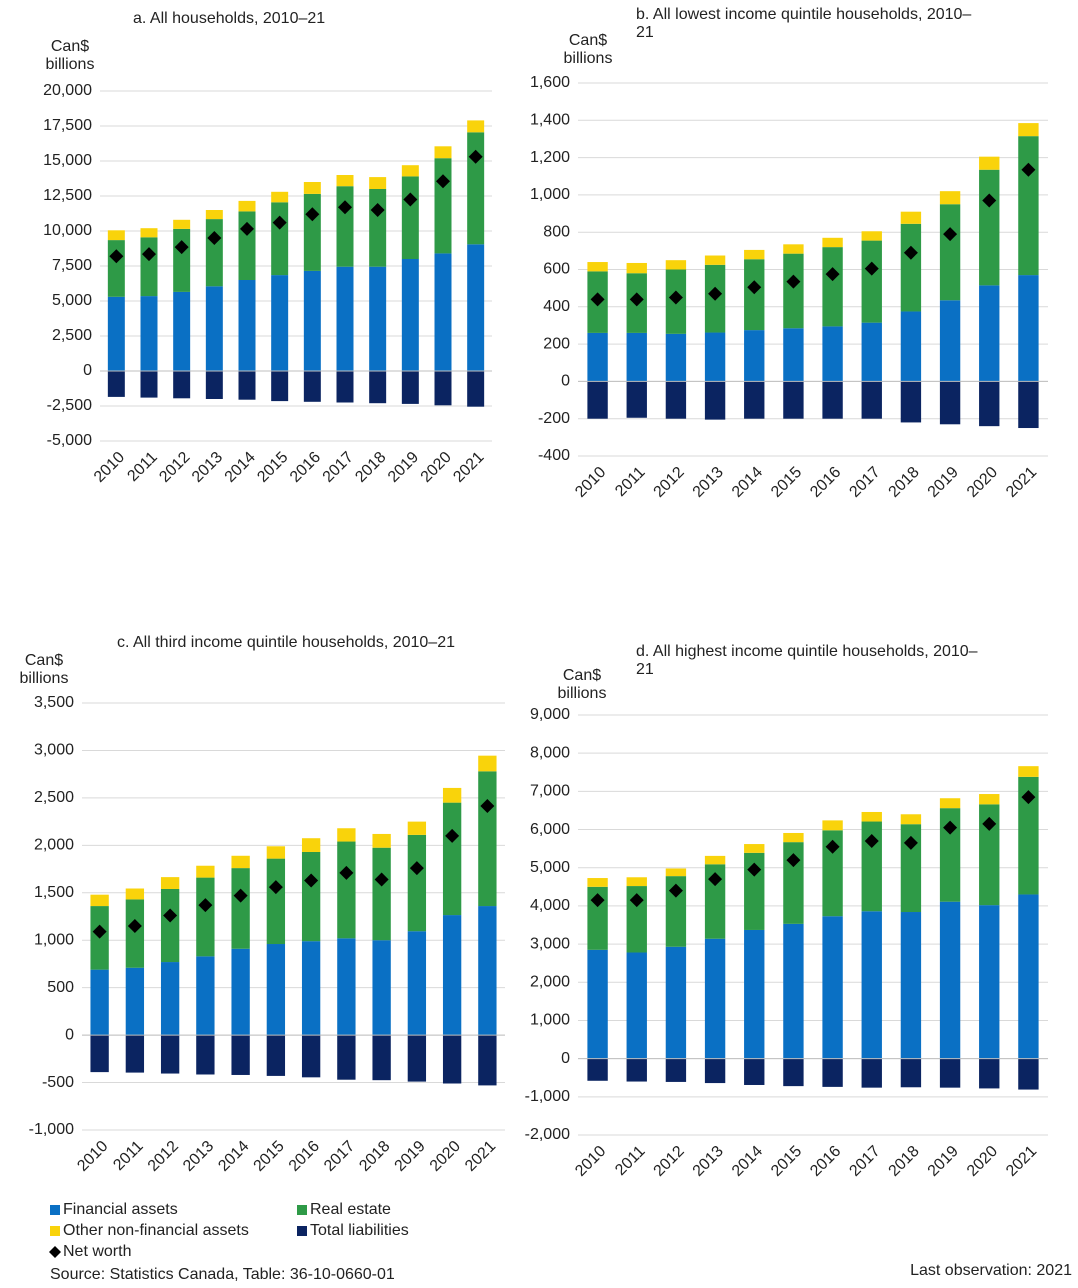  I want to click on x-tick-label: 2020, so click(982, 482).